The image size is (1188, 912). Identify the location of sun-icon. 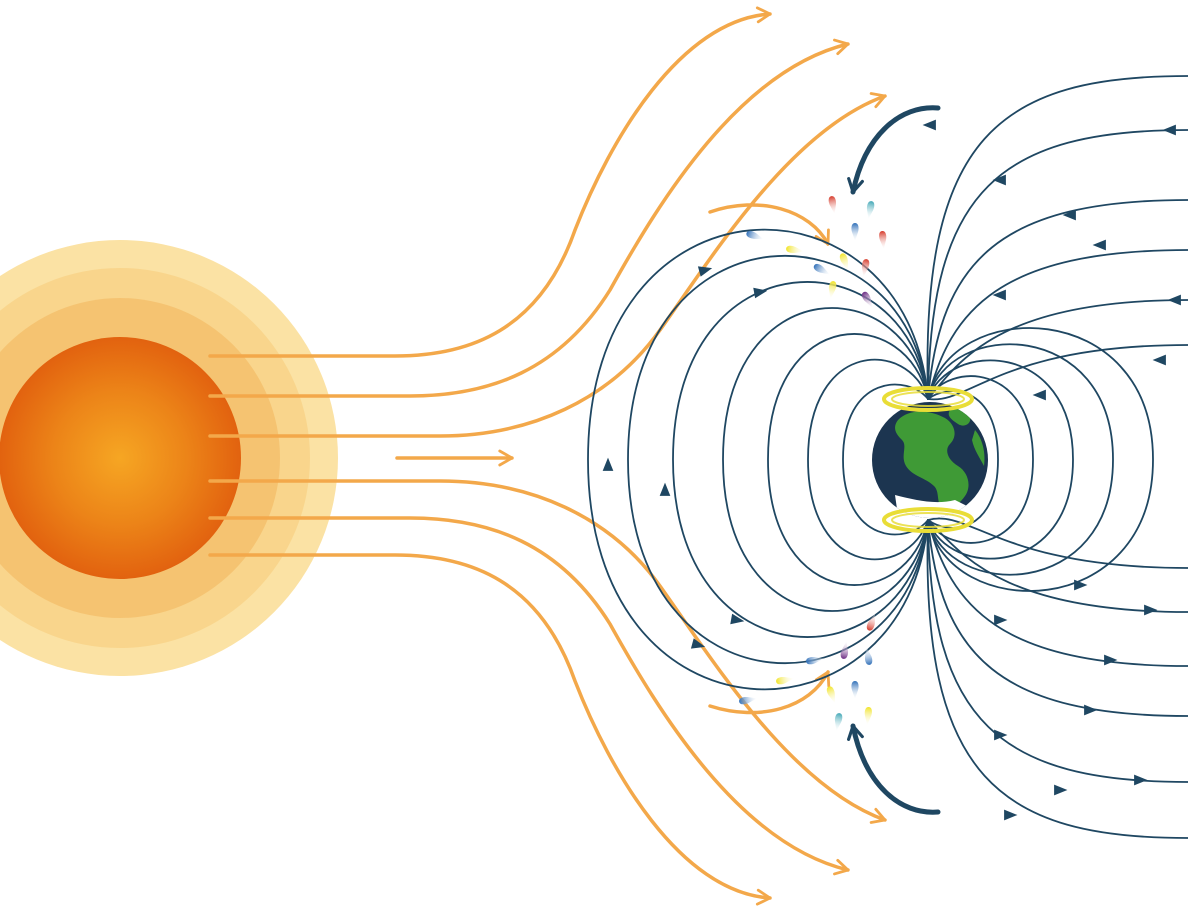
(169, 458).